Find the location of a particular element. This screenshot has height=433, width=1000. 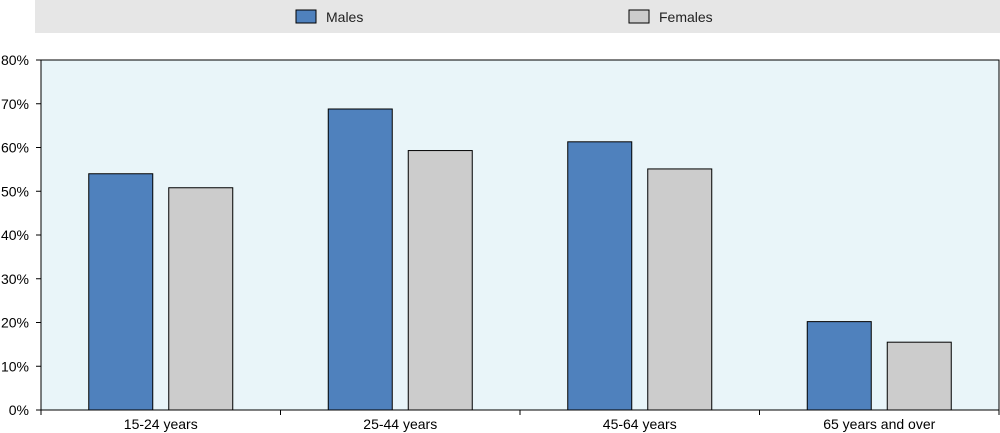

x-tick-label: 15-24 years is located at coordinates (161, 424).